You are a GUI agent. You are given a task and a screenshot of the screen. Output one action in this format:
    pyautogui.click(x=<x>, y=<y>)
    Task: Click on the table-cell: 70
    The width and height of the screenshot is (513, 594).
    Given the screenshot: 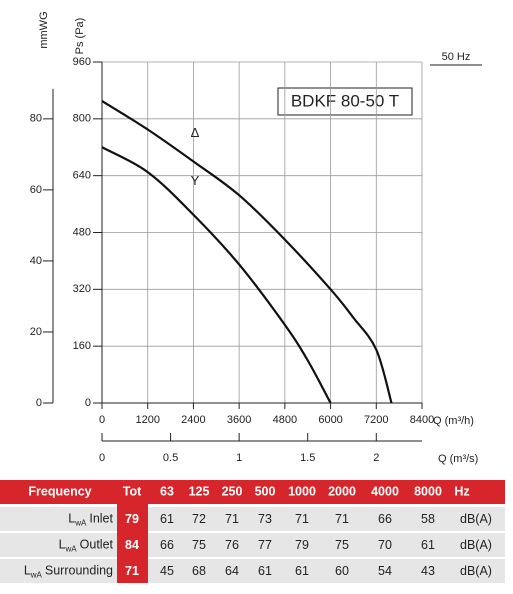 What is the action you would take?
    pyautogui.click(x=385, y=545)
    